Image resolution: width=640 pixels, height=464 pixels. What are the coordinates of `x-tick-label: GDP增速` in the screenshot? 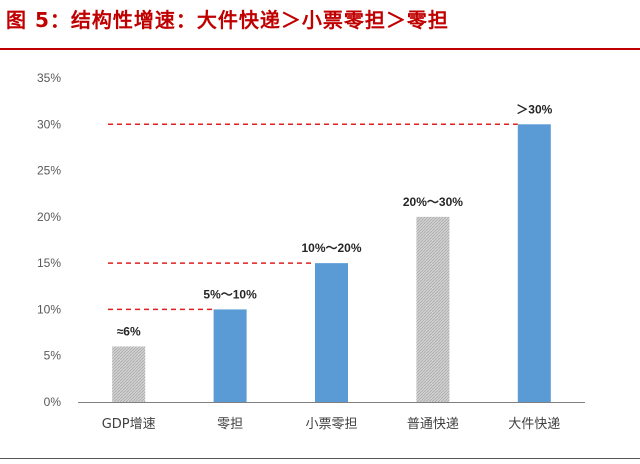 It's located at (129, 424).